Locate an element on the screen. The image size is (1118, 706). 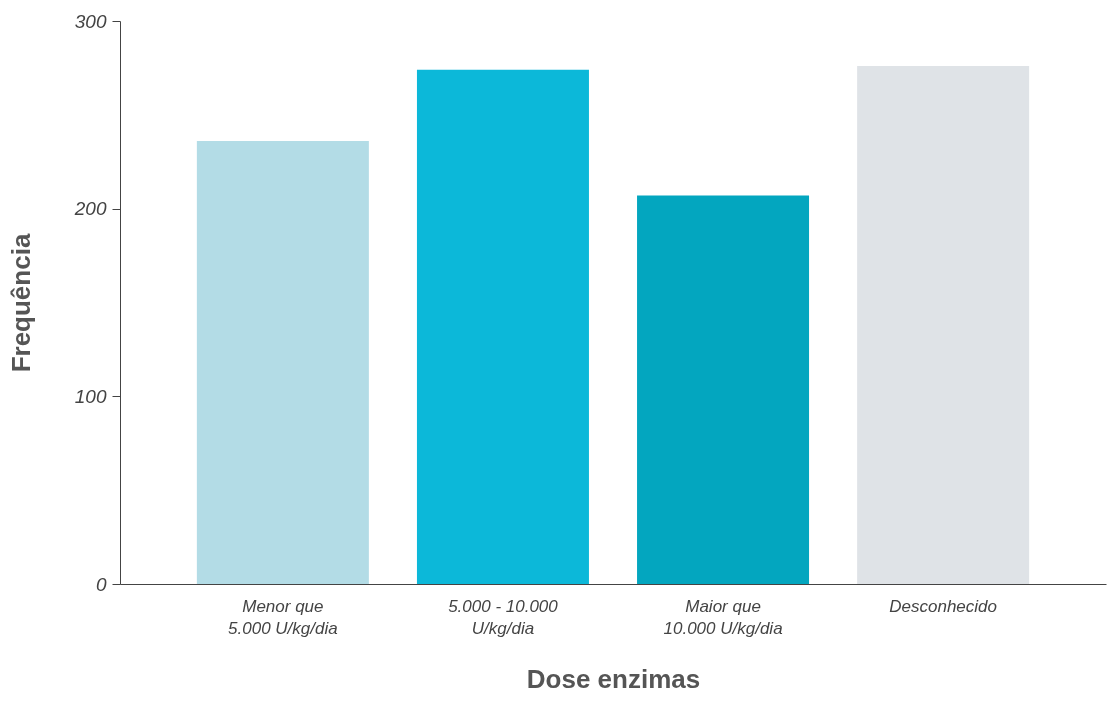
x-tick-label: Maior que 10.000 U/kg/dia is located at coordinates (723, 617).